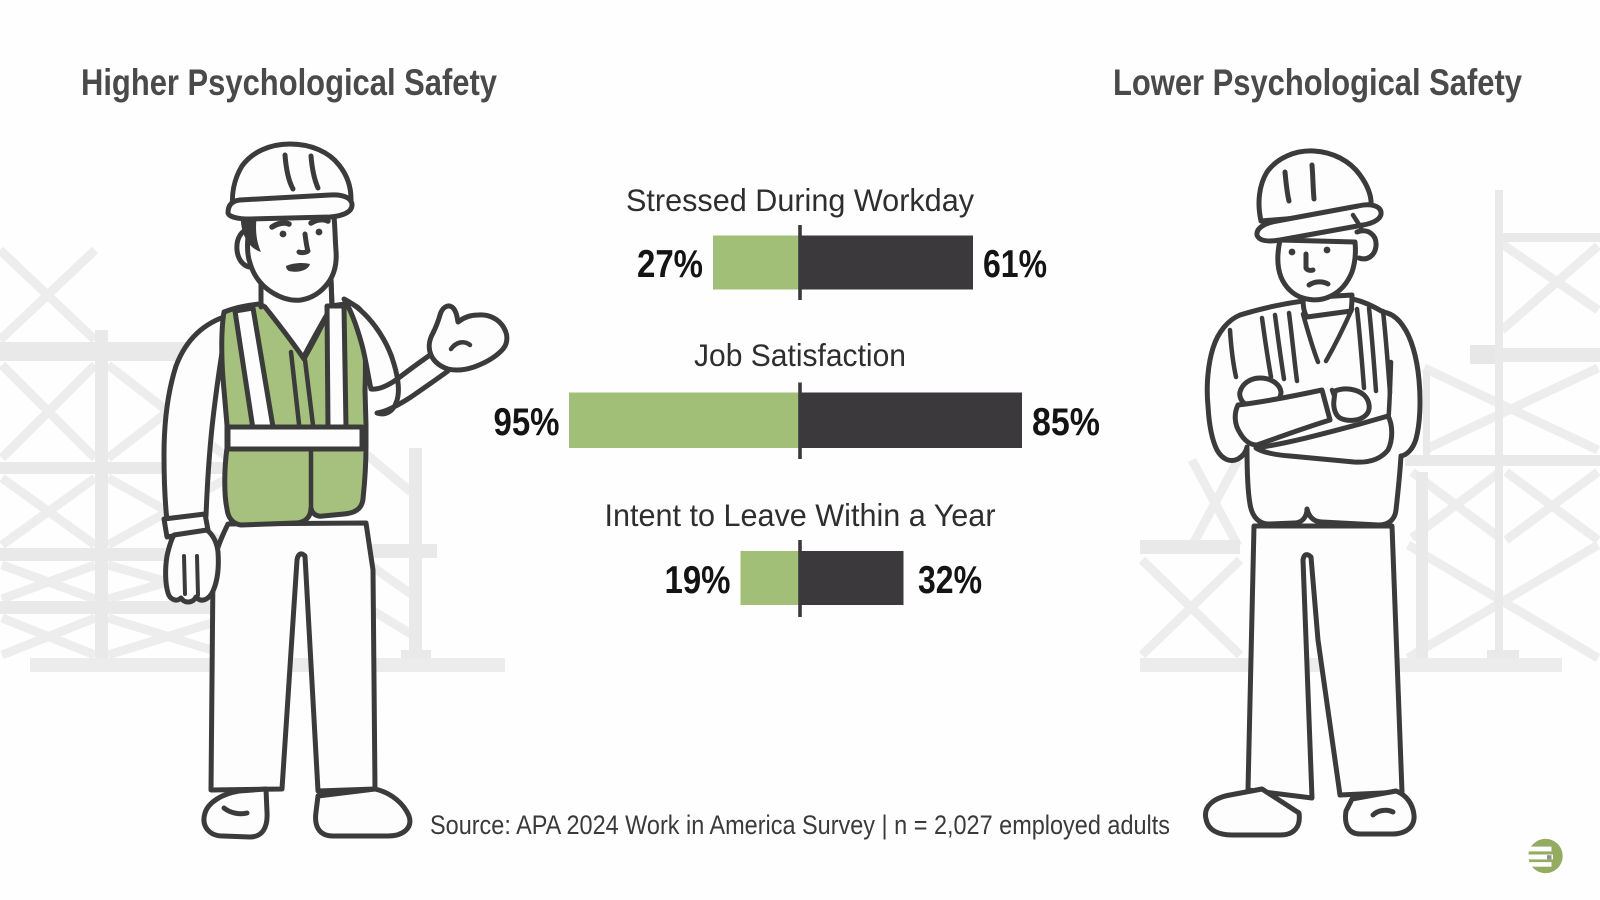 The image size is (1600, 900). I want to click on svg-text: 95%, so click(527, 422).